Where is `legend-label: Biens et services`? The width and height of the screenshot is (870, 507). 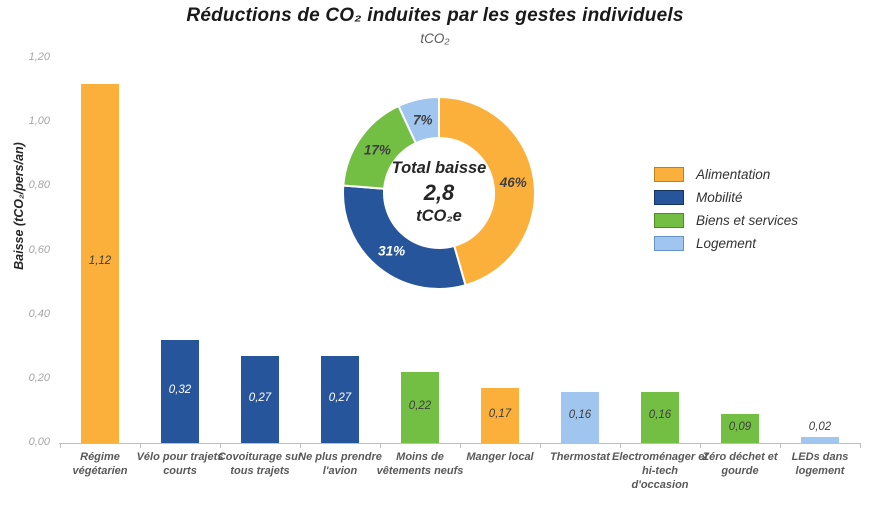
legend-label: Biens et services is located at coordinates (747, 220).